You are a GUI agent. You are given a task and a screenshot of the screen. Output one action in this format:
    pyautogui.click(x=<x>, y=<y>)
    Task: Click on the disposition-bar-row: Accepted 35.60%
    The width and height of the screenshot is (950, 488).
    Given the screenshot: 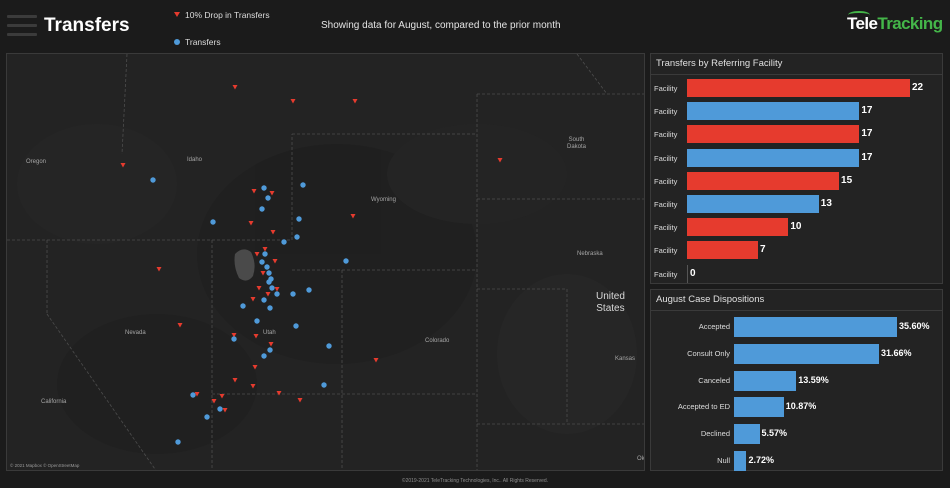 What is the action you would take?
    pyautogui.click(x=796, y=327)
    